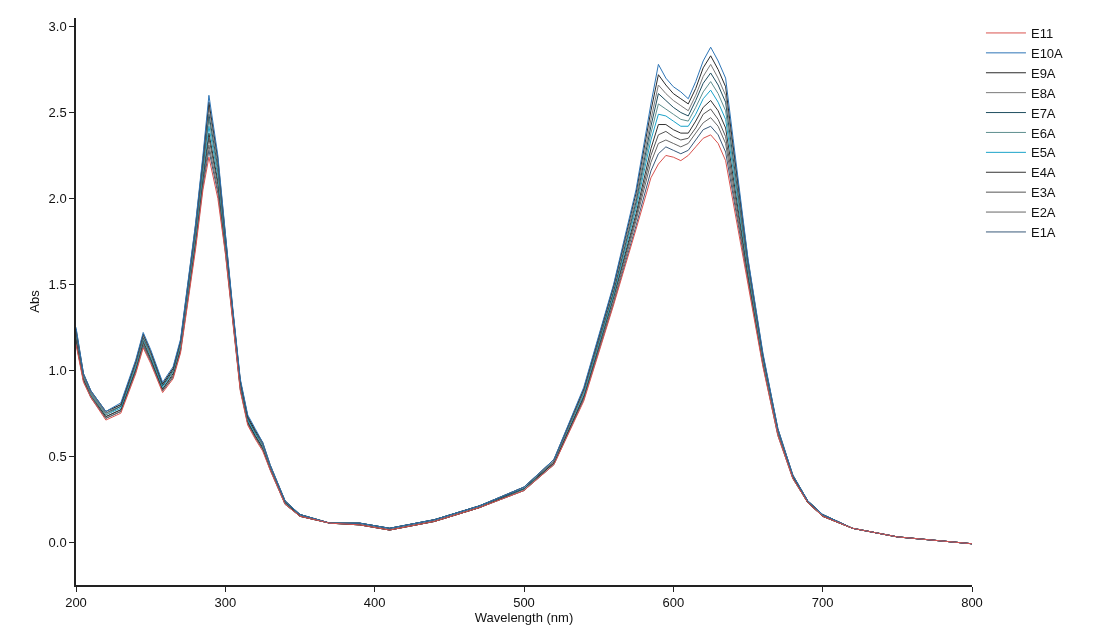 This screenshot has width=1117, height=633. What do you see at coordinates (225, 603) in the screenshot?
I see `x-tick-label: 300` at bounding box center [225, 603].